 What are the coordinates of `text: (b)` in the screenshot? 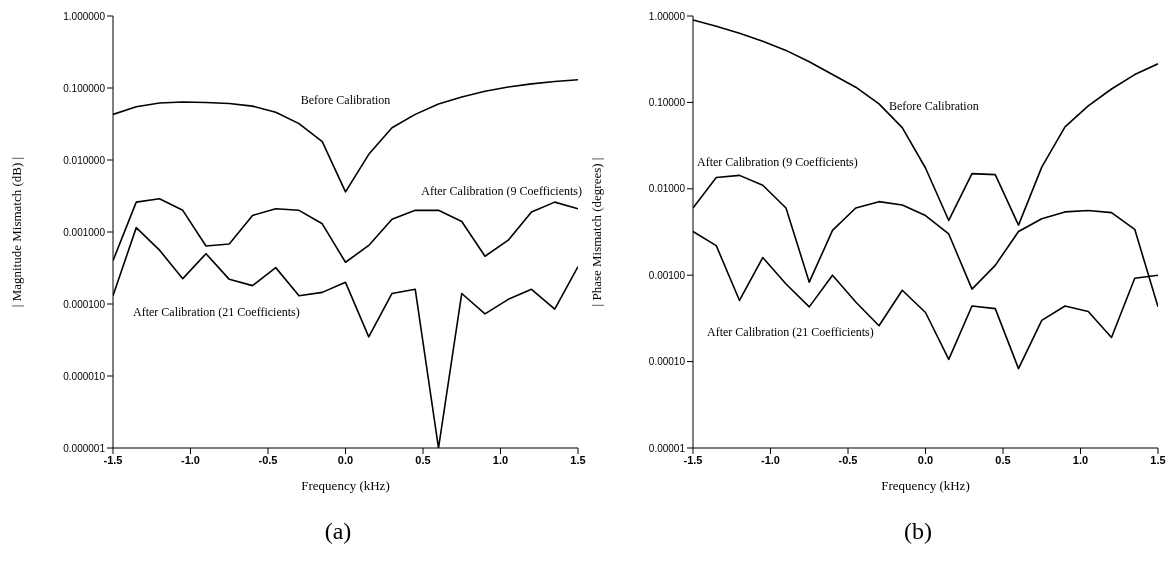 It's located at (918, 531).